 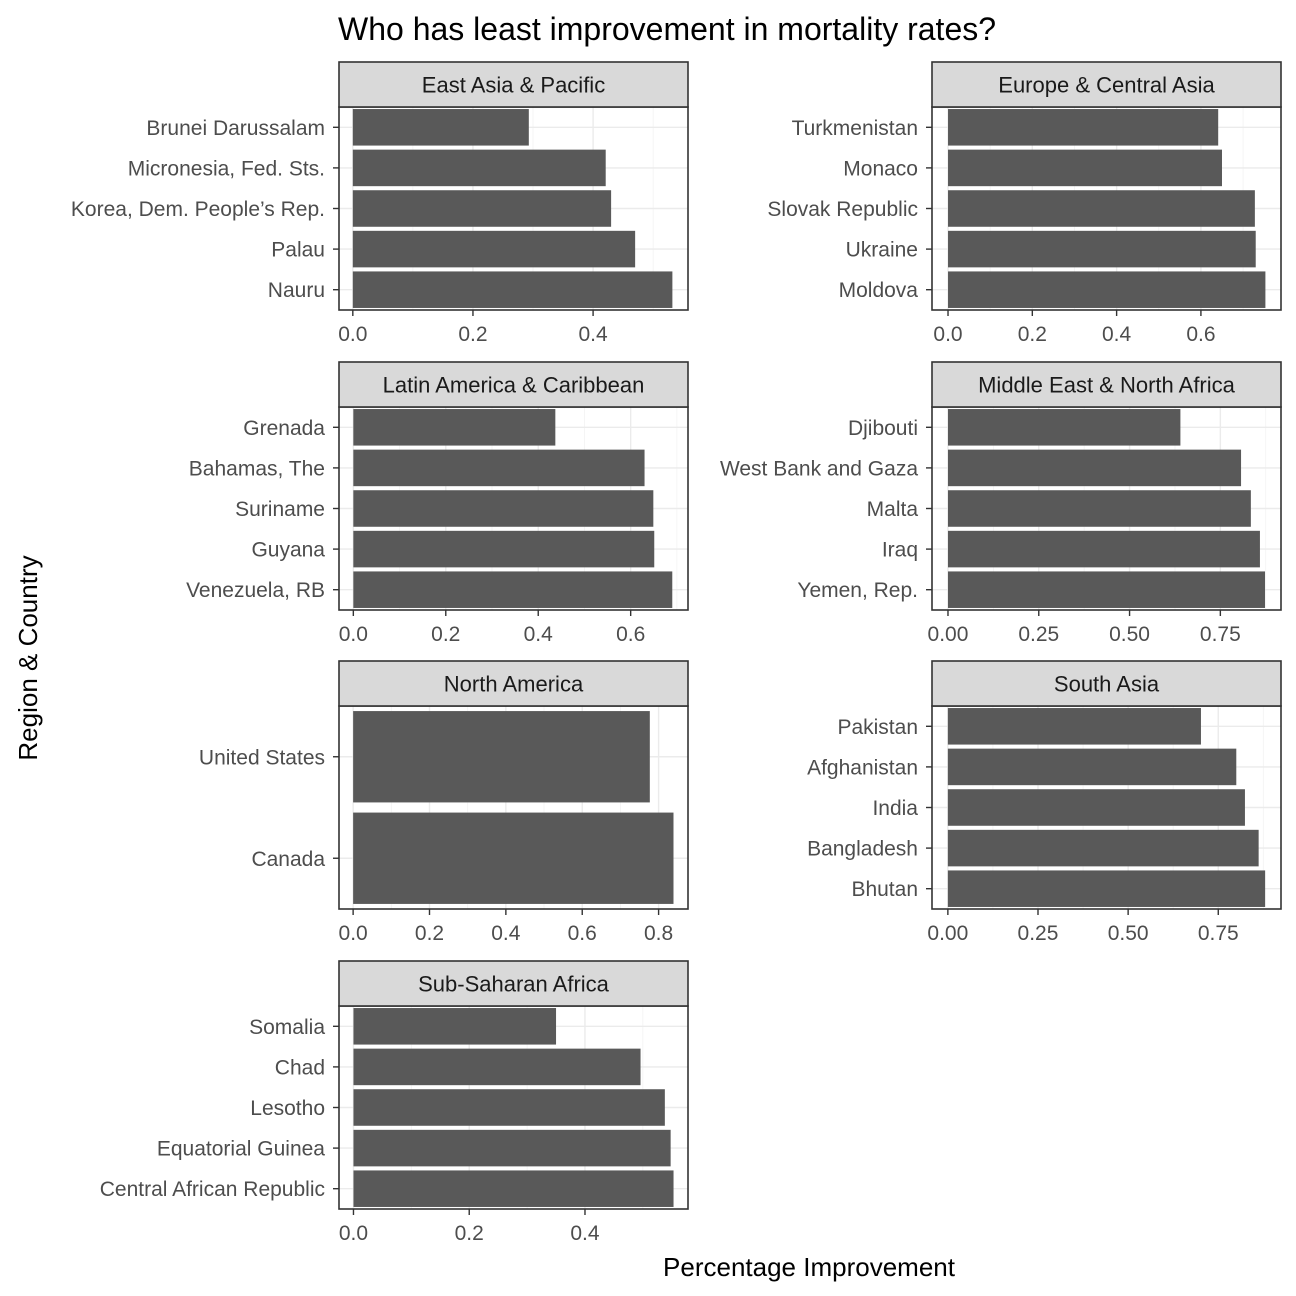 I want to click on category-label: Bahamas, The, so click(x=257, y=468).